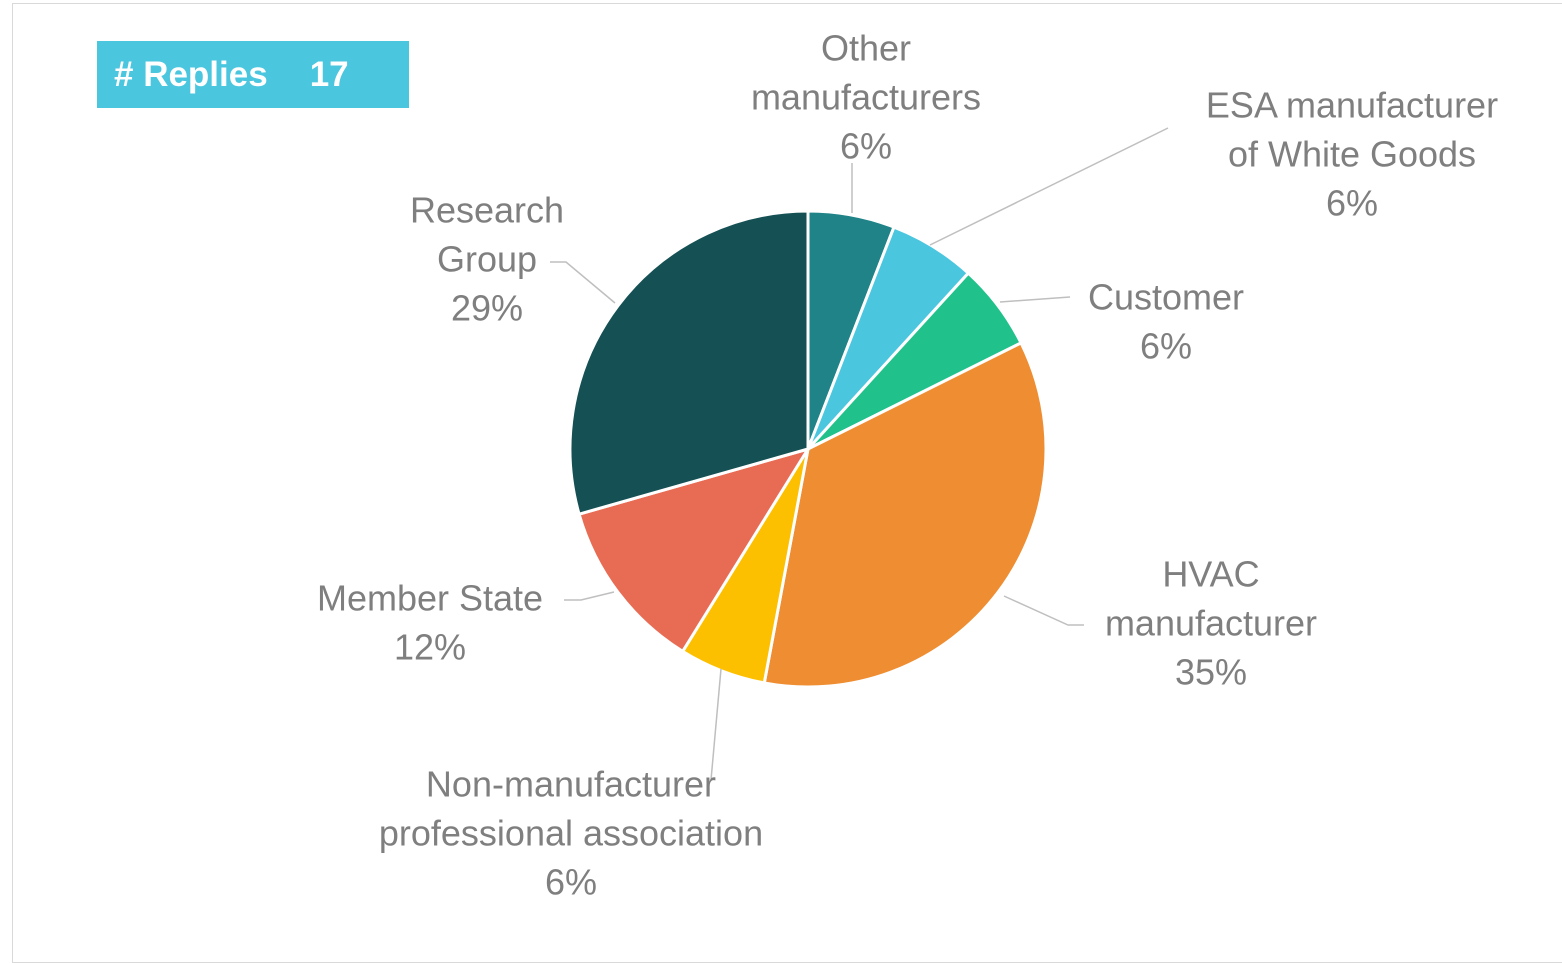 This screenshot has width=1562, height=963. I want to click on data-label-line: Other, so click(866, 48).